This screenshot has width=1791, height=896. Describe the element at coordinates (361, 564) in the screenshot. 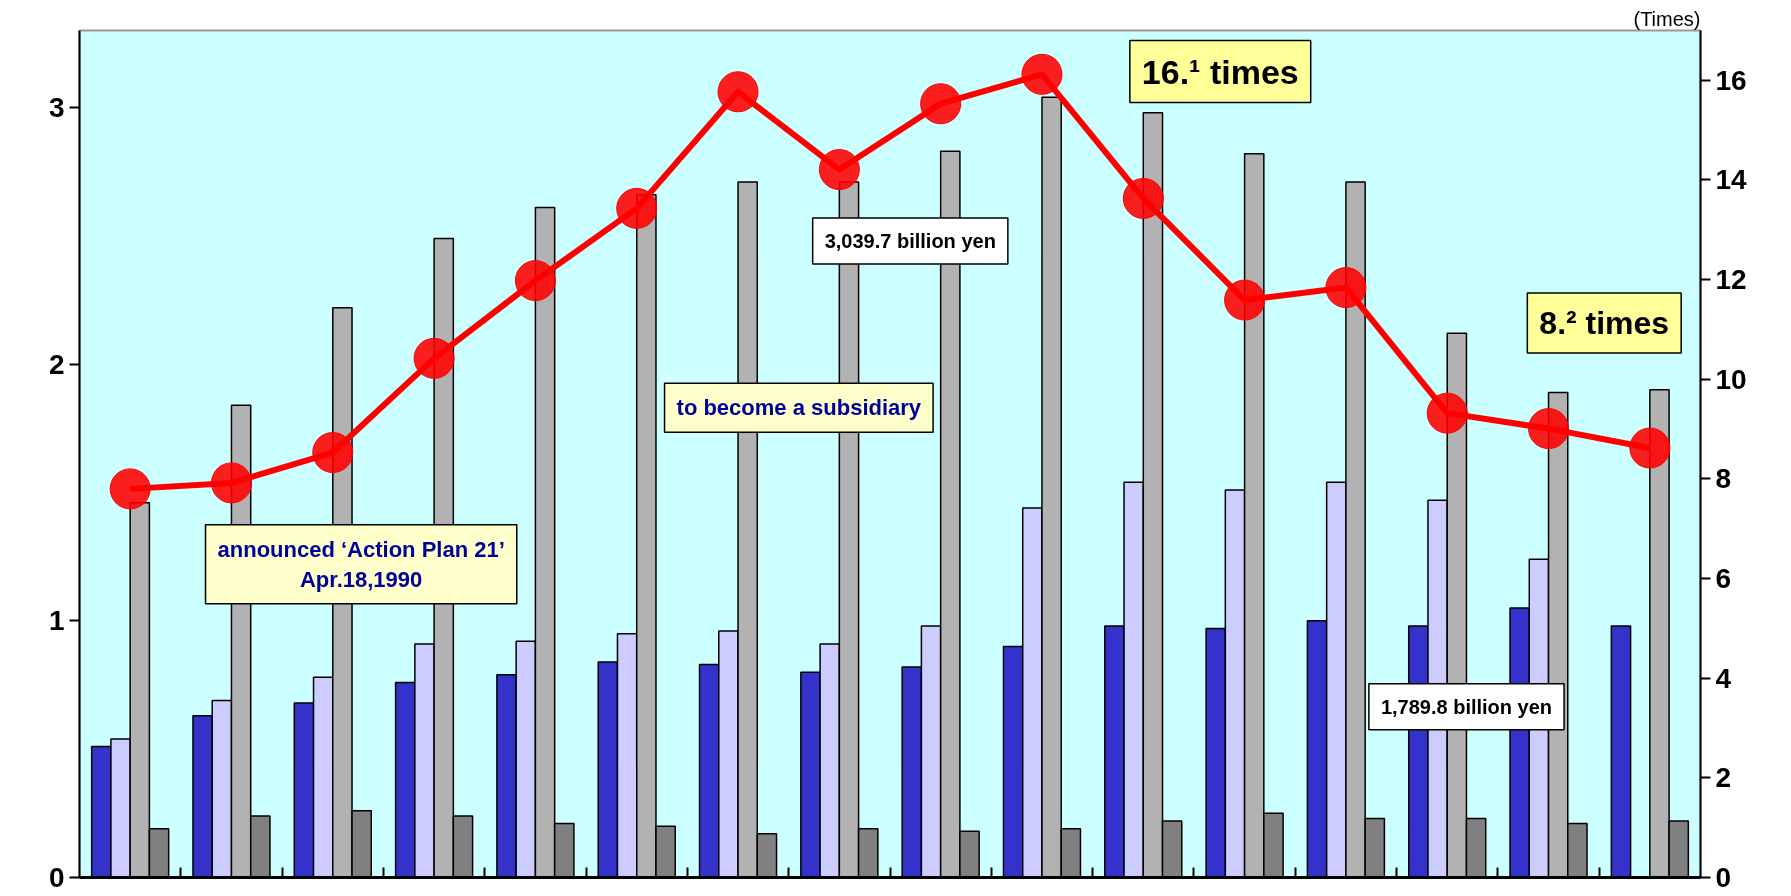

I see `annotation: announced ‘Action Plan 21’ Apr.18,1990` at that location.